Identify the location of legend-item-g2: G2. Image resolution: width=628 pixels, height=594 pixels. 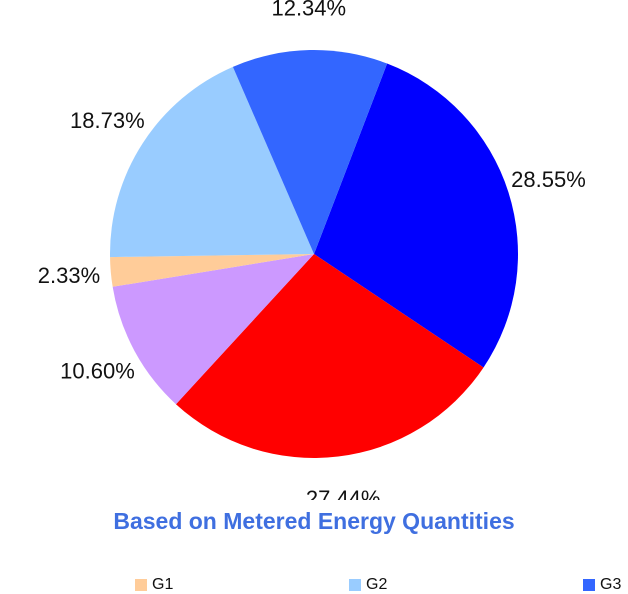
(368, 584).